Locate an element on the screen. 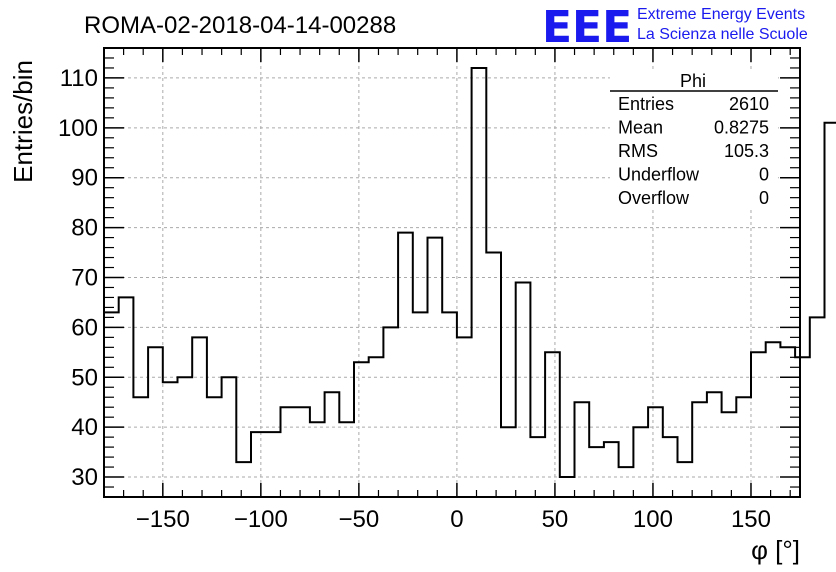  y-axis-label: Entries/bin is located at coordinates (23, 121).